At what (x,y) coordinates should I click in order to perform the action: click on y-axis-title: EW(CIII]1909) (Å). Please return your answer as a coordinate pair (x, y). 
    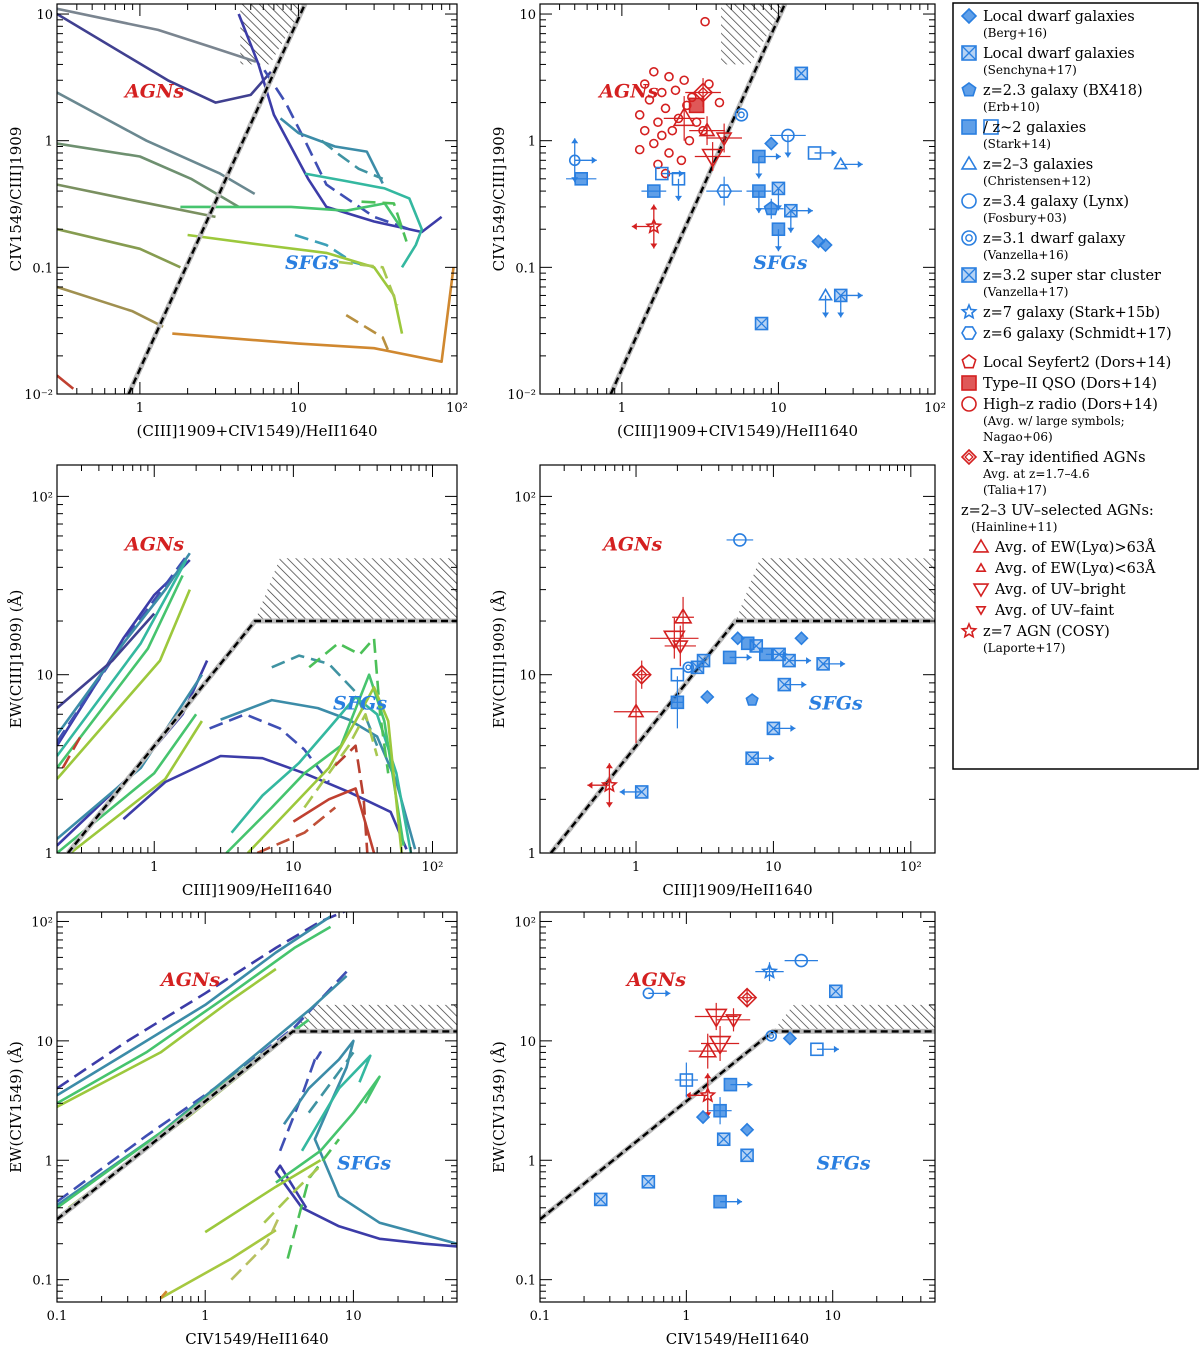
    Looking at the image, I should click on (499, 659).